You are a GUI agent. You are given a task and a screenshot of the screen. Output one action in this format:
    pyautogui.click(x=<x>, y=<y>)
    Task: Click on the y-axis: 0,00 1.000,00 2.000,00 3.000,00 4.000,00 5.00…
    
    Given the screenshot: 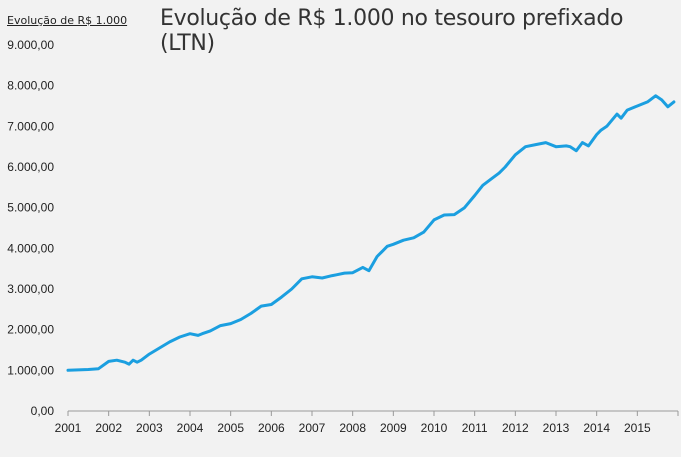 What is the action you would take?
    pyautogui.click(x=30, y=228)
    